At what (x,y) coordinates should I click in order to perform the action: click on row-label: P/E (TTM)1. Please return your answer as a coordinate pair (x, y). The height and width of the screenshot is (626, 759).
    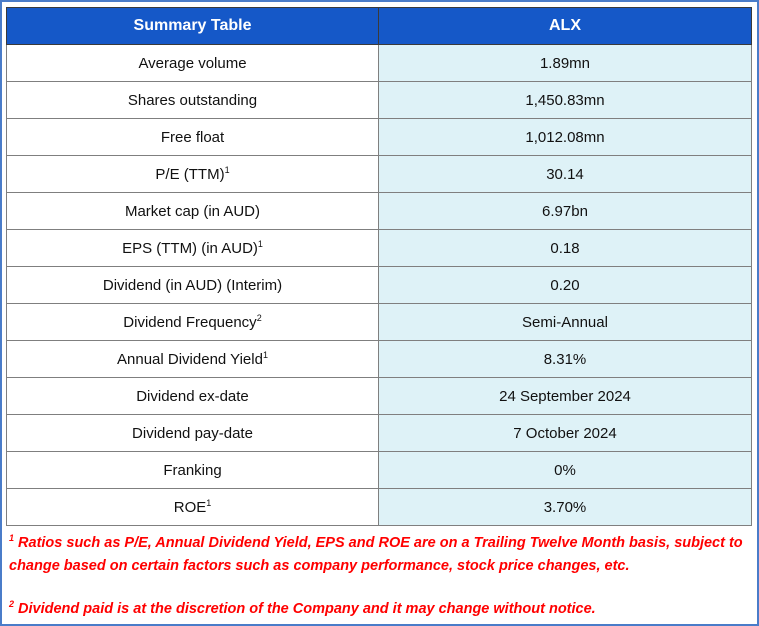
    Looking at the image, I should click on (192, 174).